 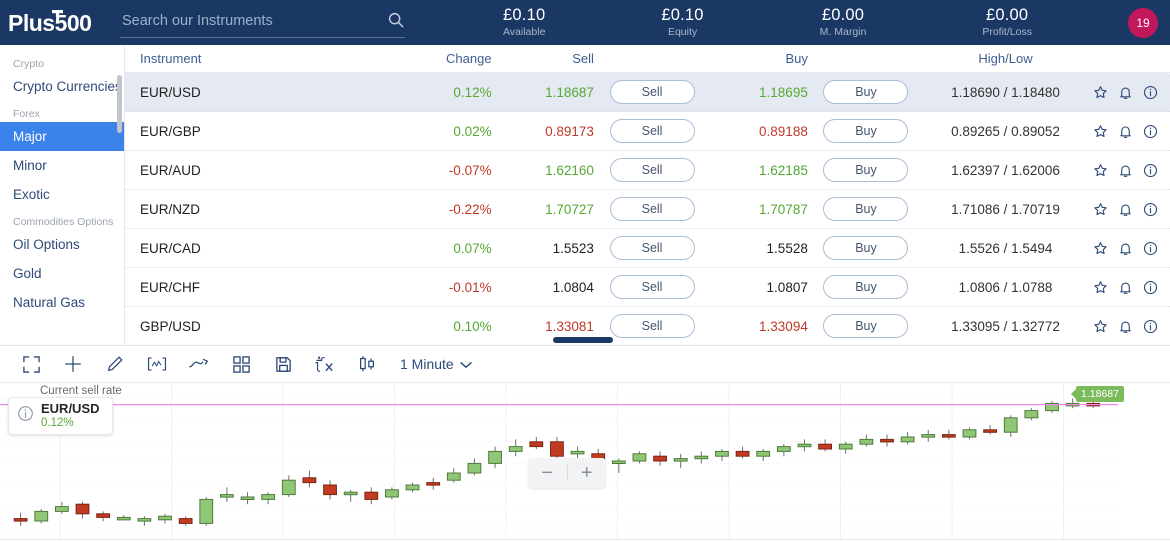 What do you see at coordinates (157, 364) in the screenshot?
I see `indicator-icon` at bounding box center [157, 364].